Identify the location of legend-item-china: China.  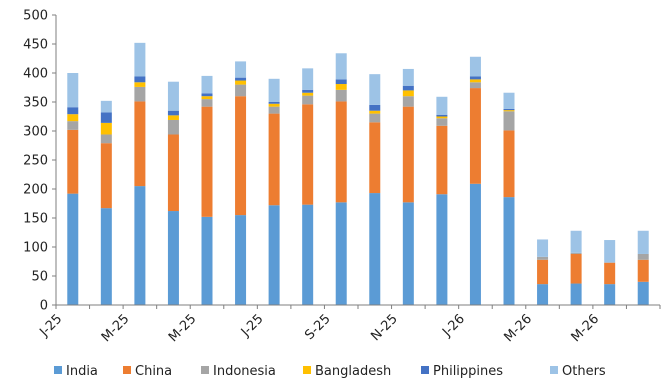
(147, 371).